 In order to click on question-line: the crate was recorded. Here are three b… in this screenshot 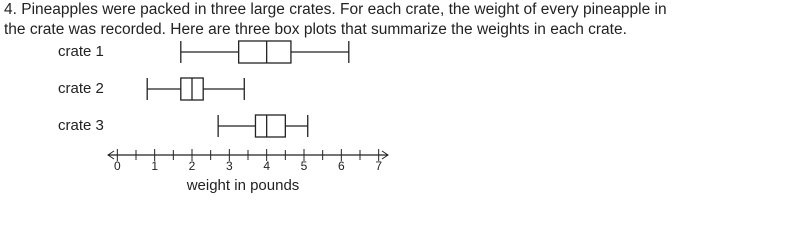, I will do `click(315, 29)`.